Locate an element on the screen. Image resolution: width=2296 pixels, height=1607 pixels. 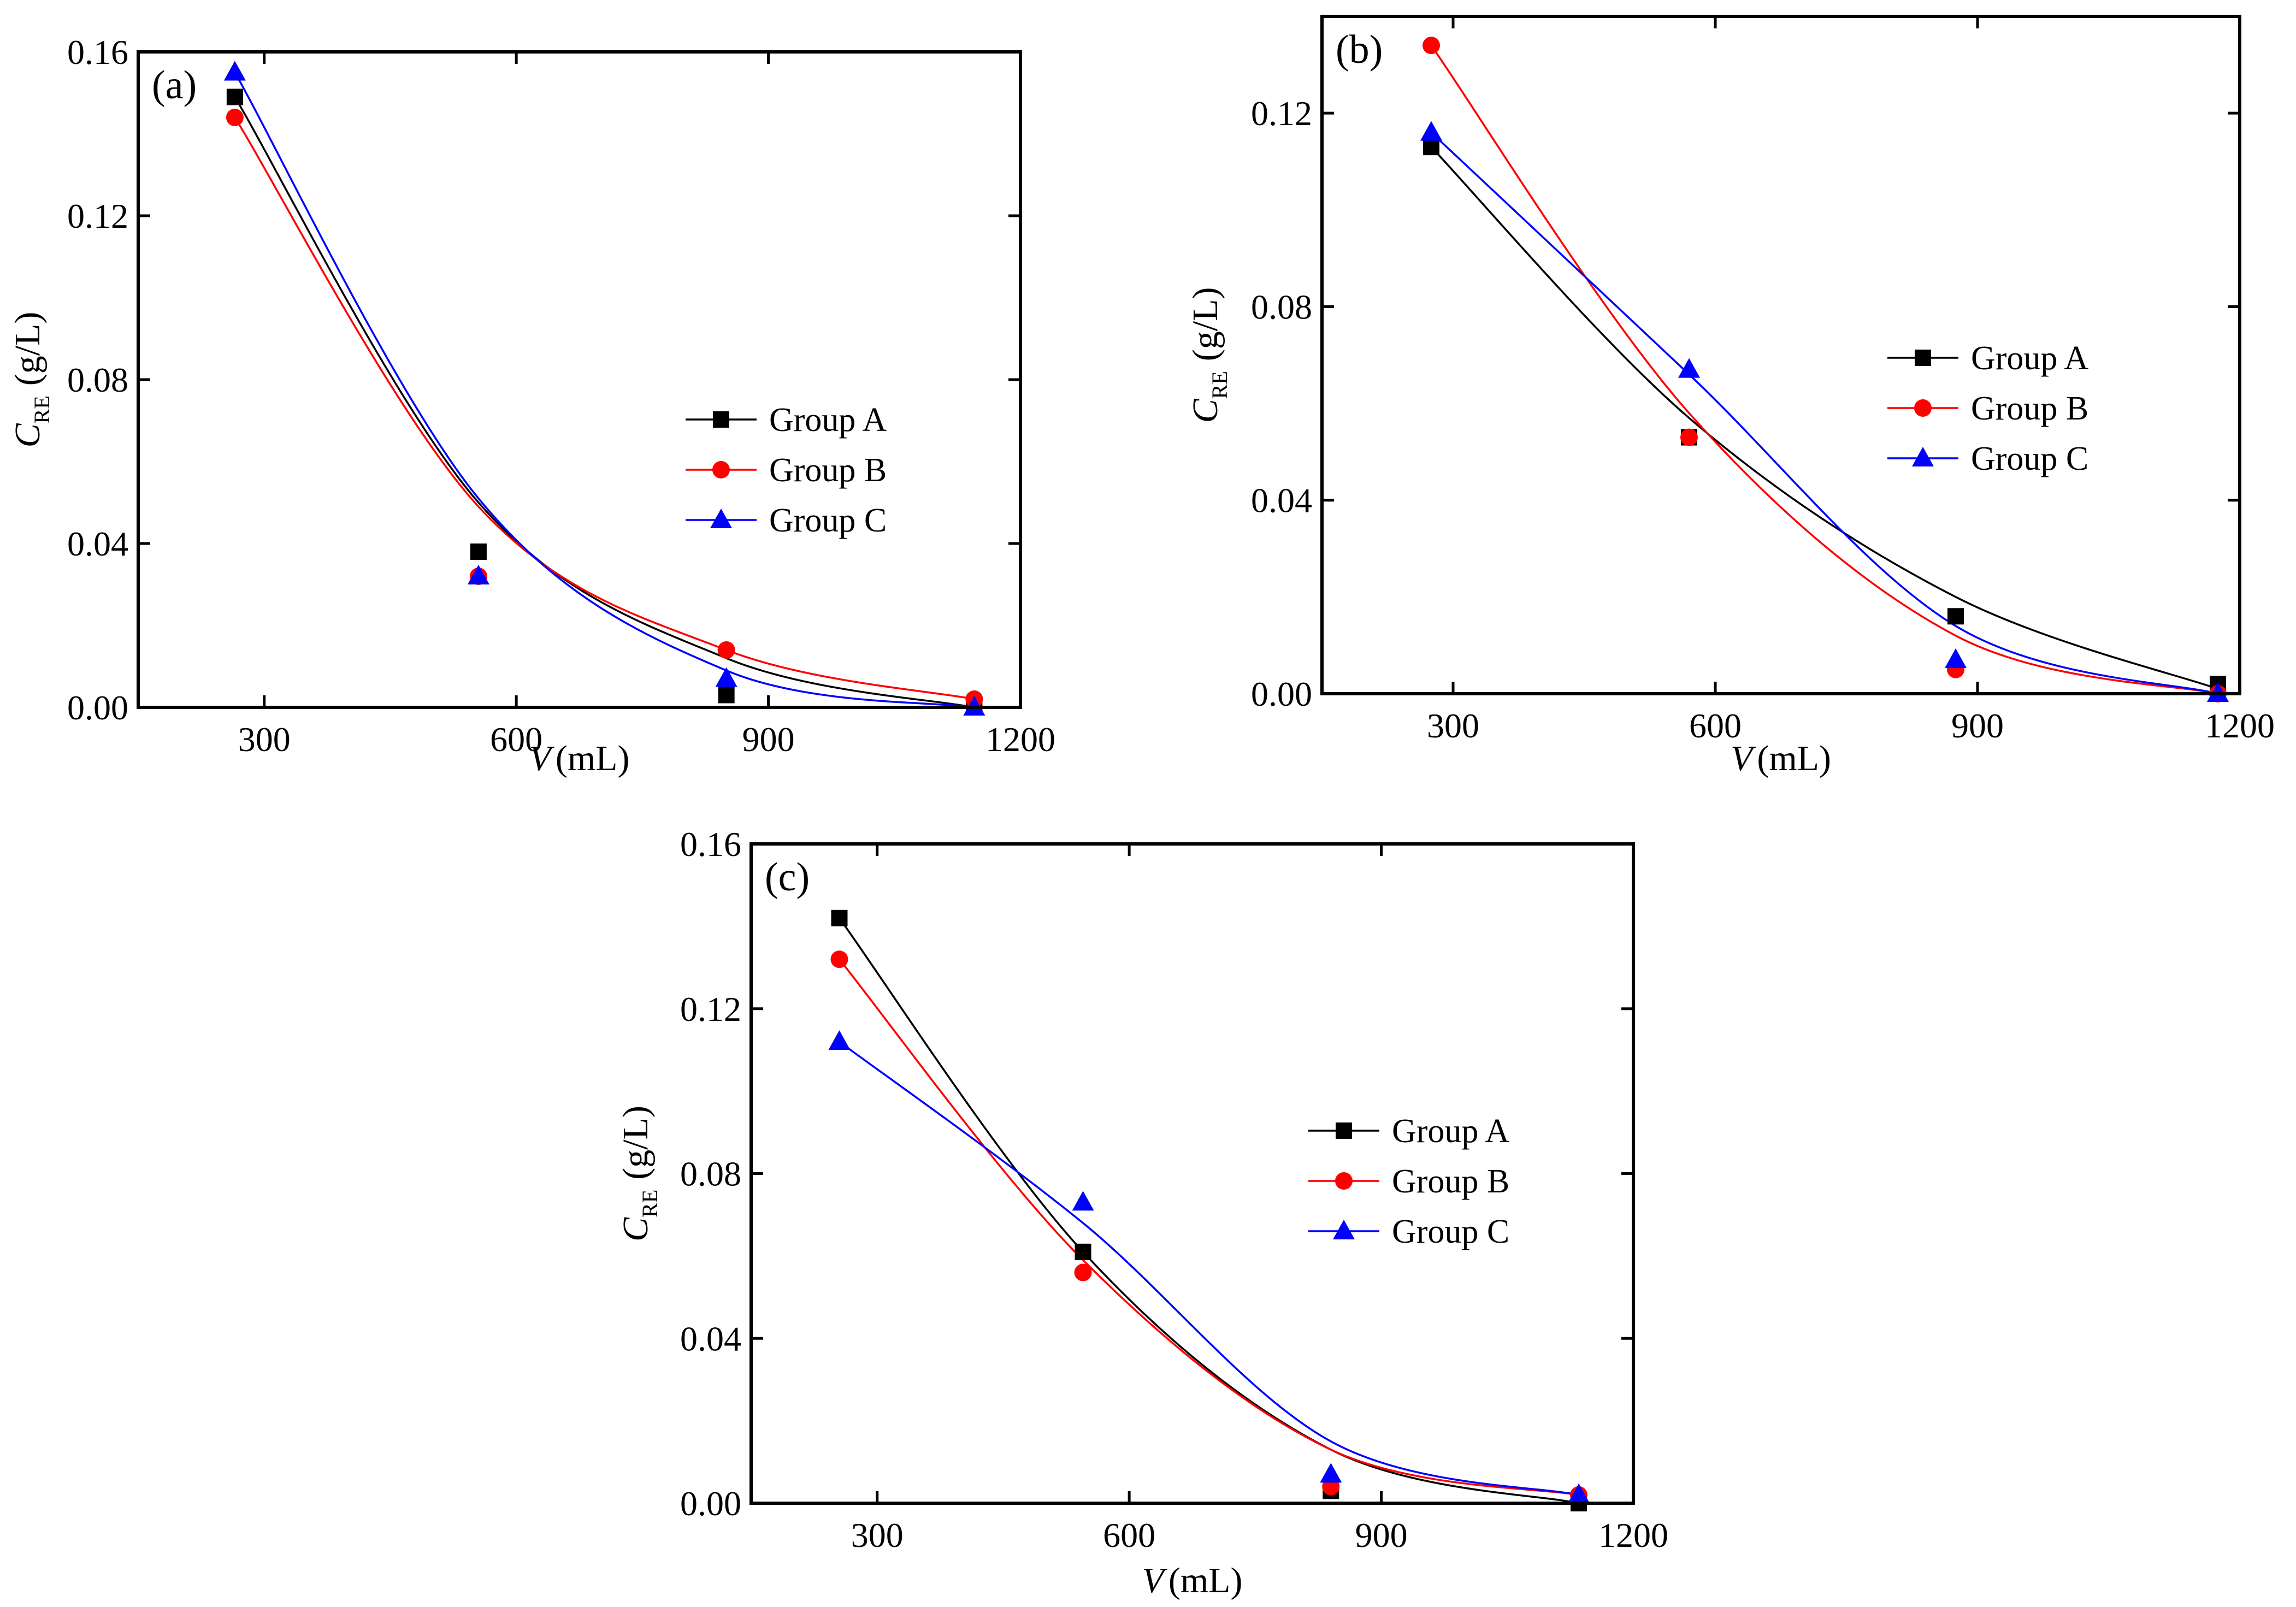
legend-label-panel-c-1: Group A is located at coordinates (1451, 1131).